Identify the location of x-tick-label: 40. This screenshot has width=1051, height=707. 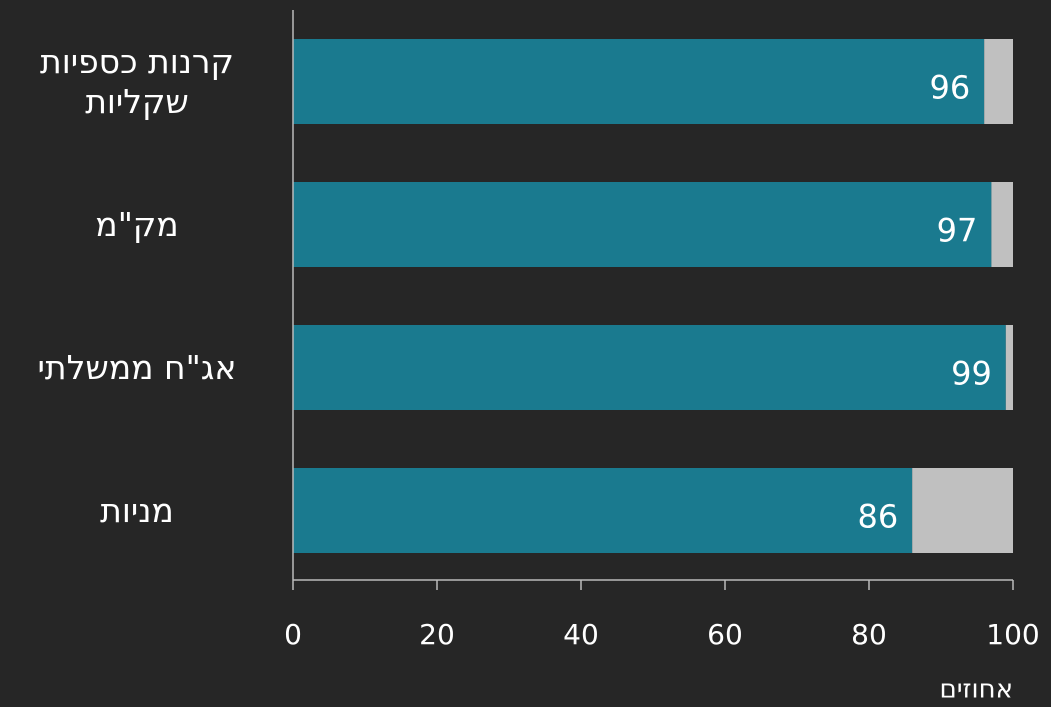
(581, 634).